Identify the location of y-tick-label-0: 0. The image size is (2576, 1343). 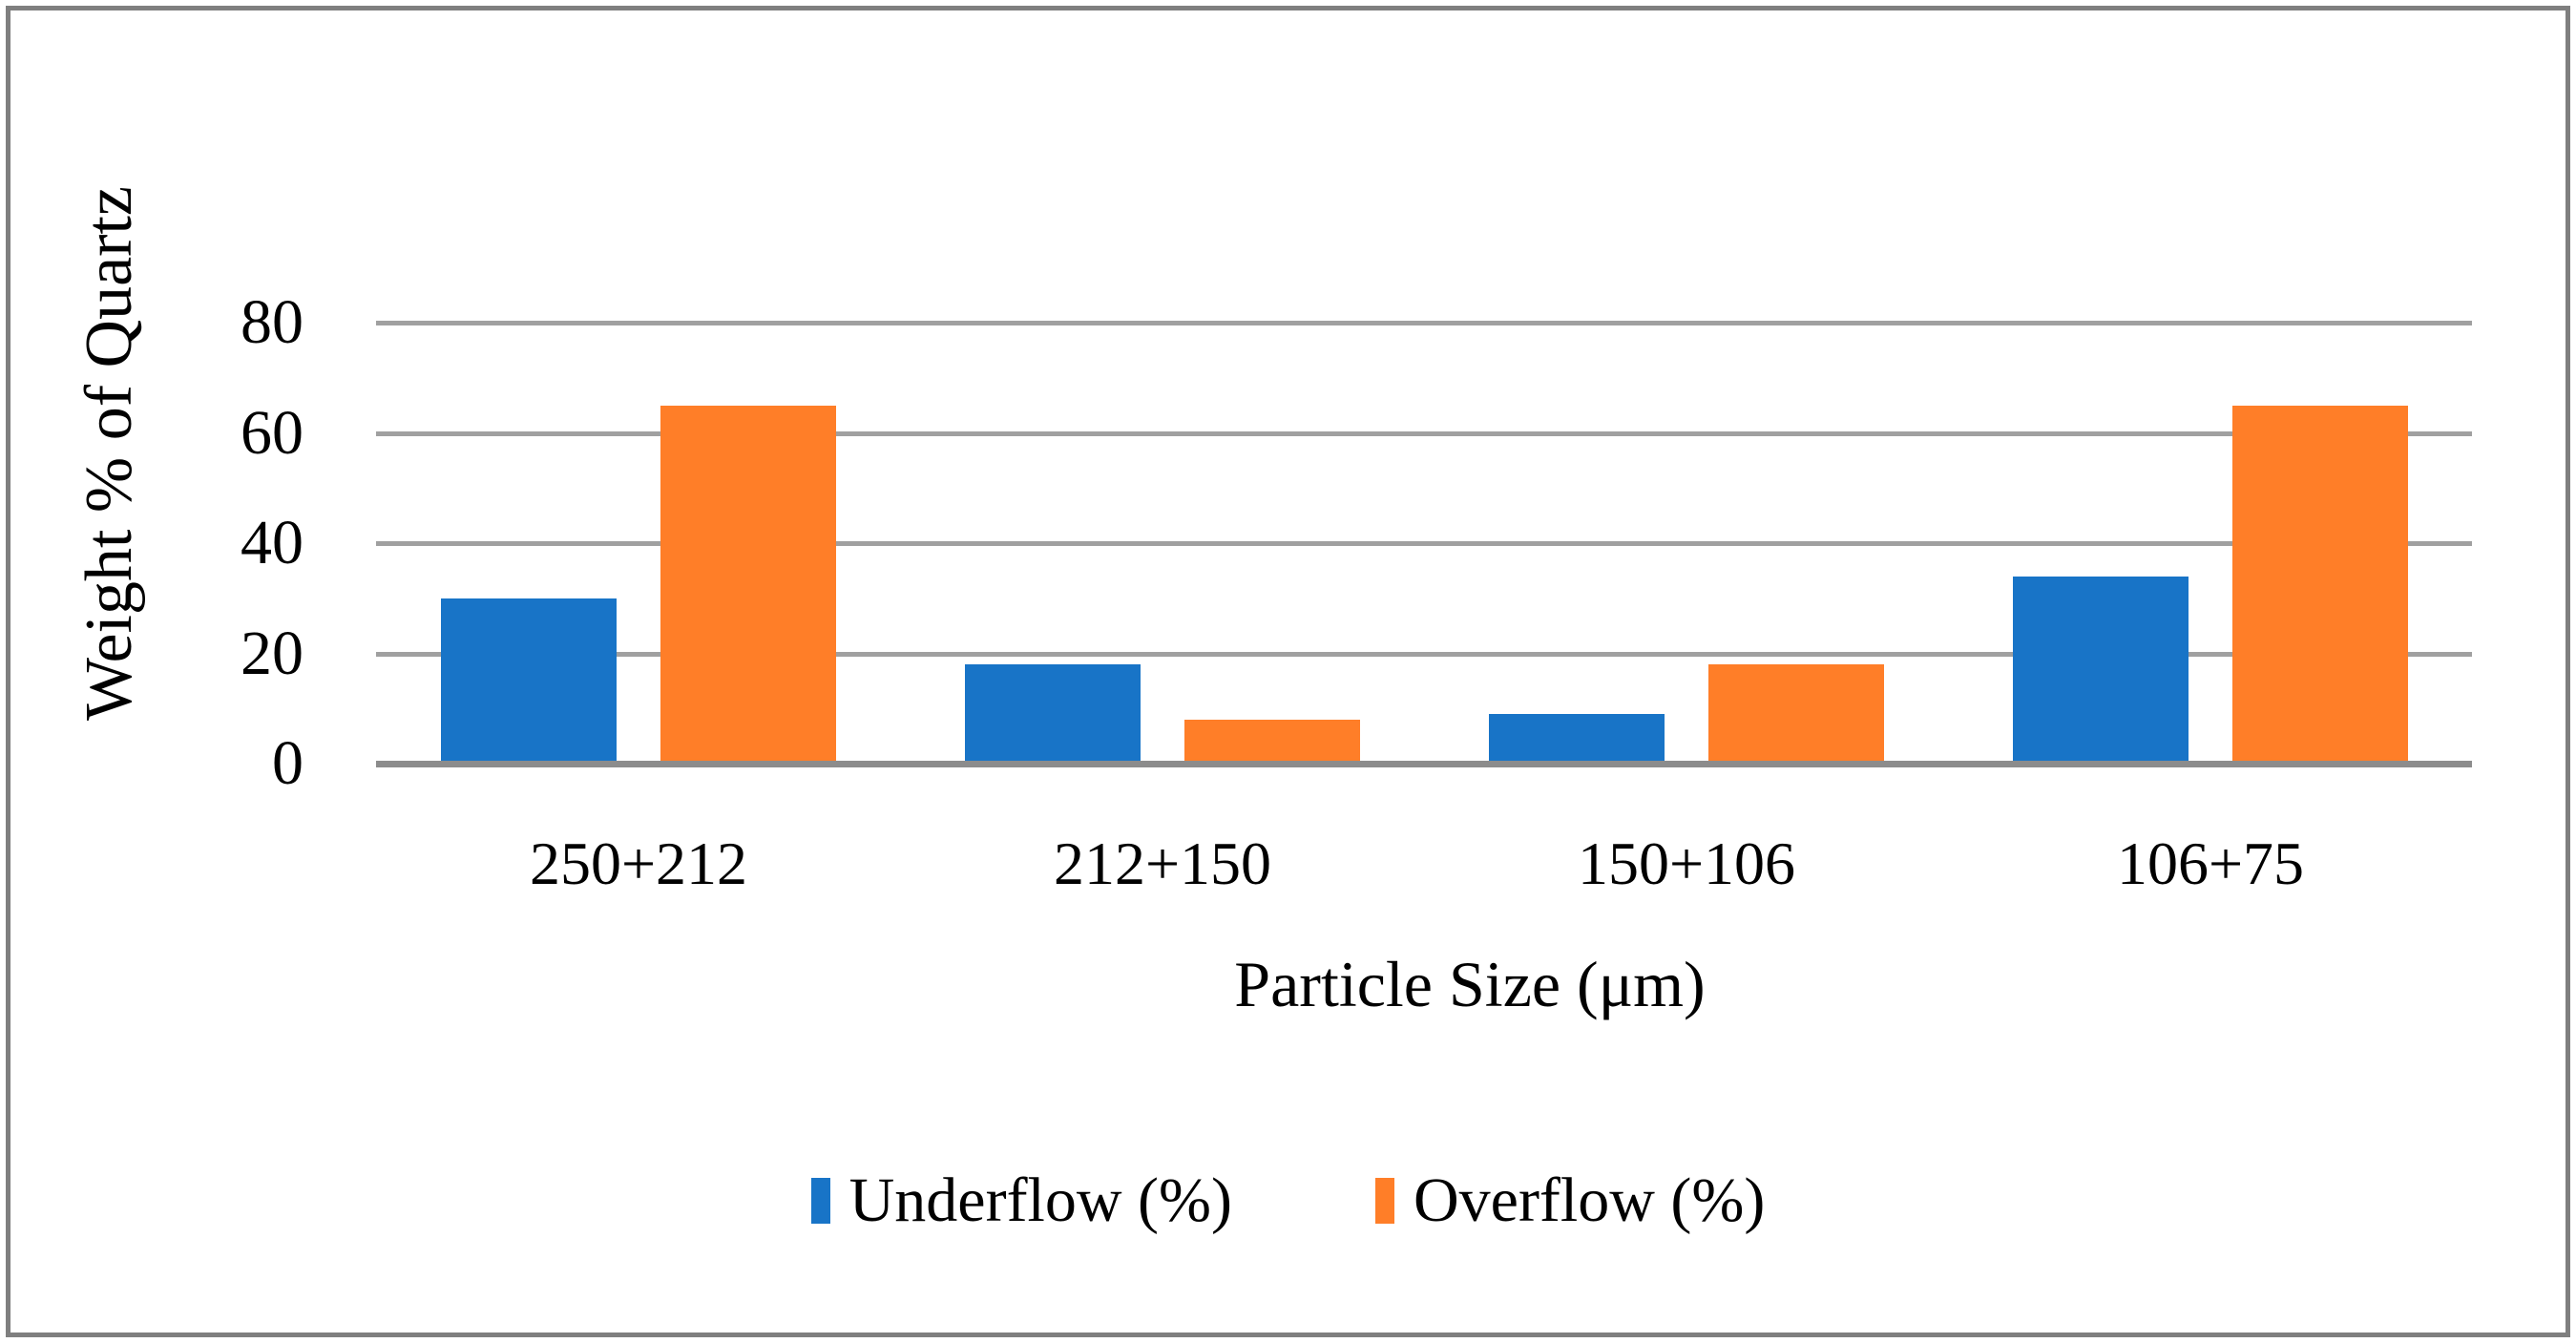
(288, 763).